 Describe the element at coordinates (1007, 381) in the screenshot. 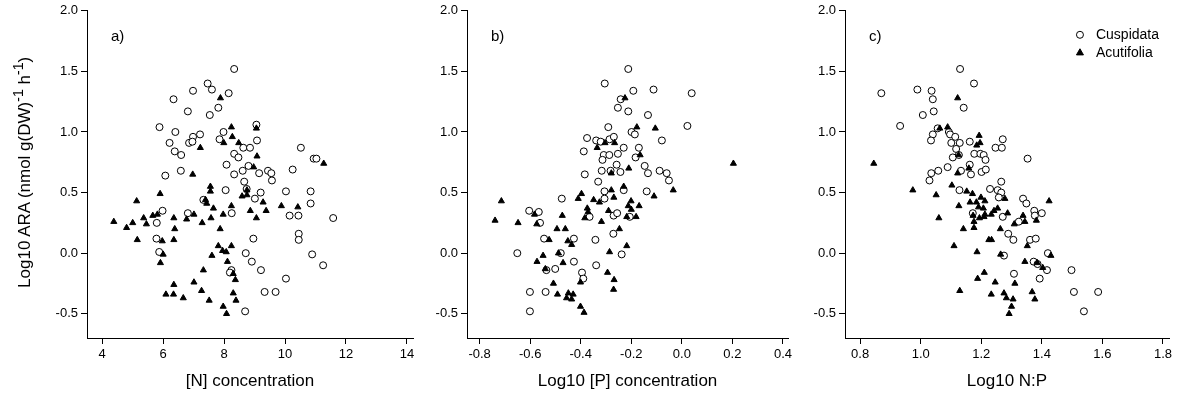

I see `x-axis-title: Log10 N:P` at that location.